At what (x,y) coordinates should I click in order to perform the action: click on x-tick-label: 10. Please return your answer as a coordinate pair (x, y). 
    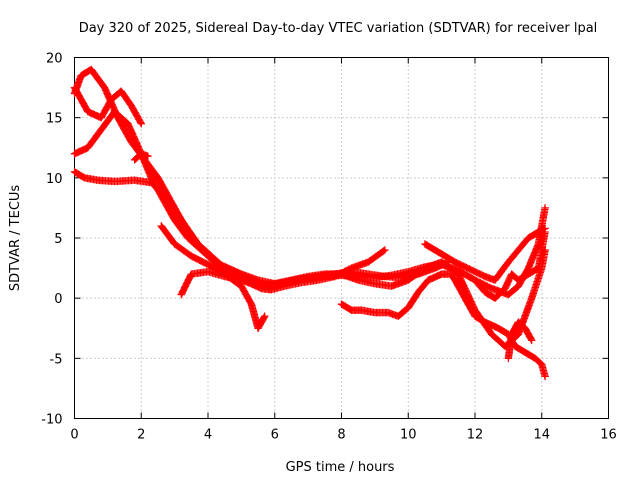
    Looking at the image, I should click on (408, 435).